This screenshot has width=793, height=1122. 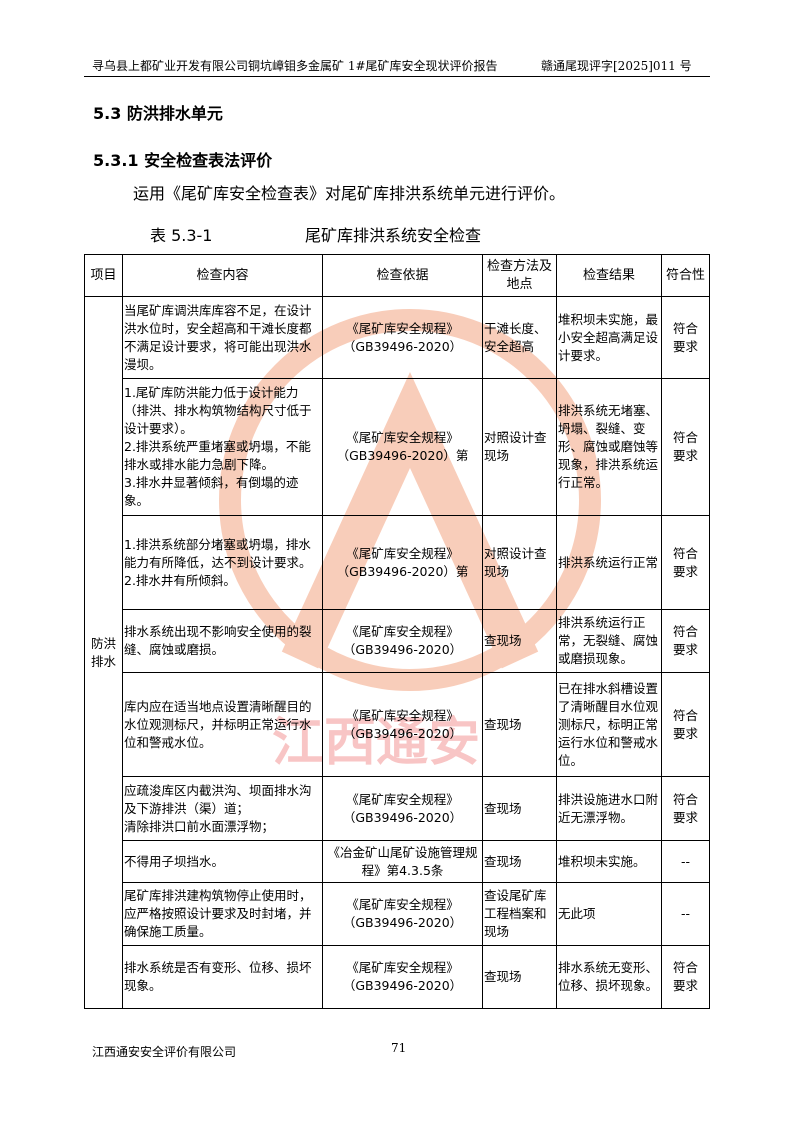 What do you see at coordinates (397, 76) in the screenshot?
I see `header-rule` at bounding box center [397, 76].